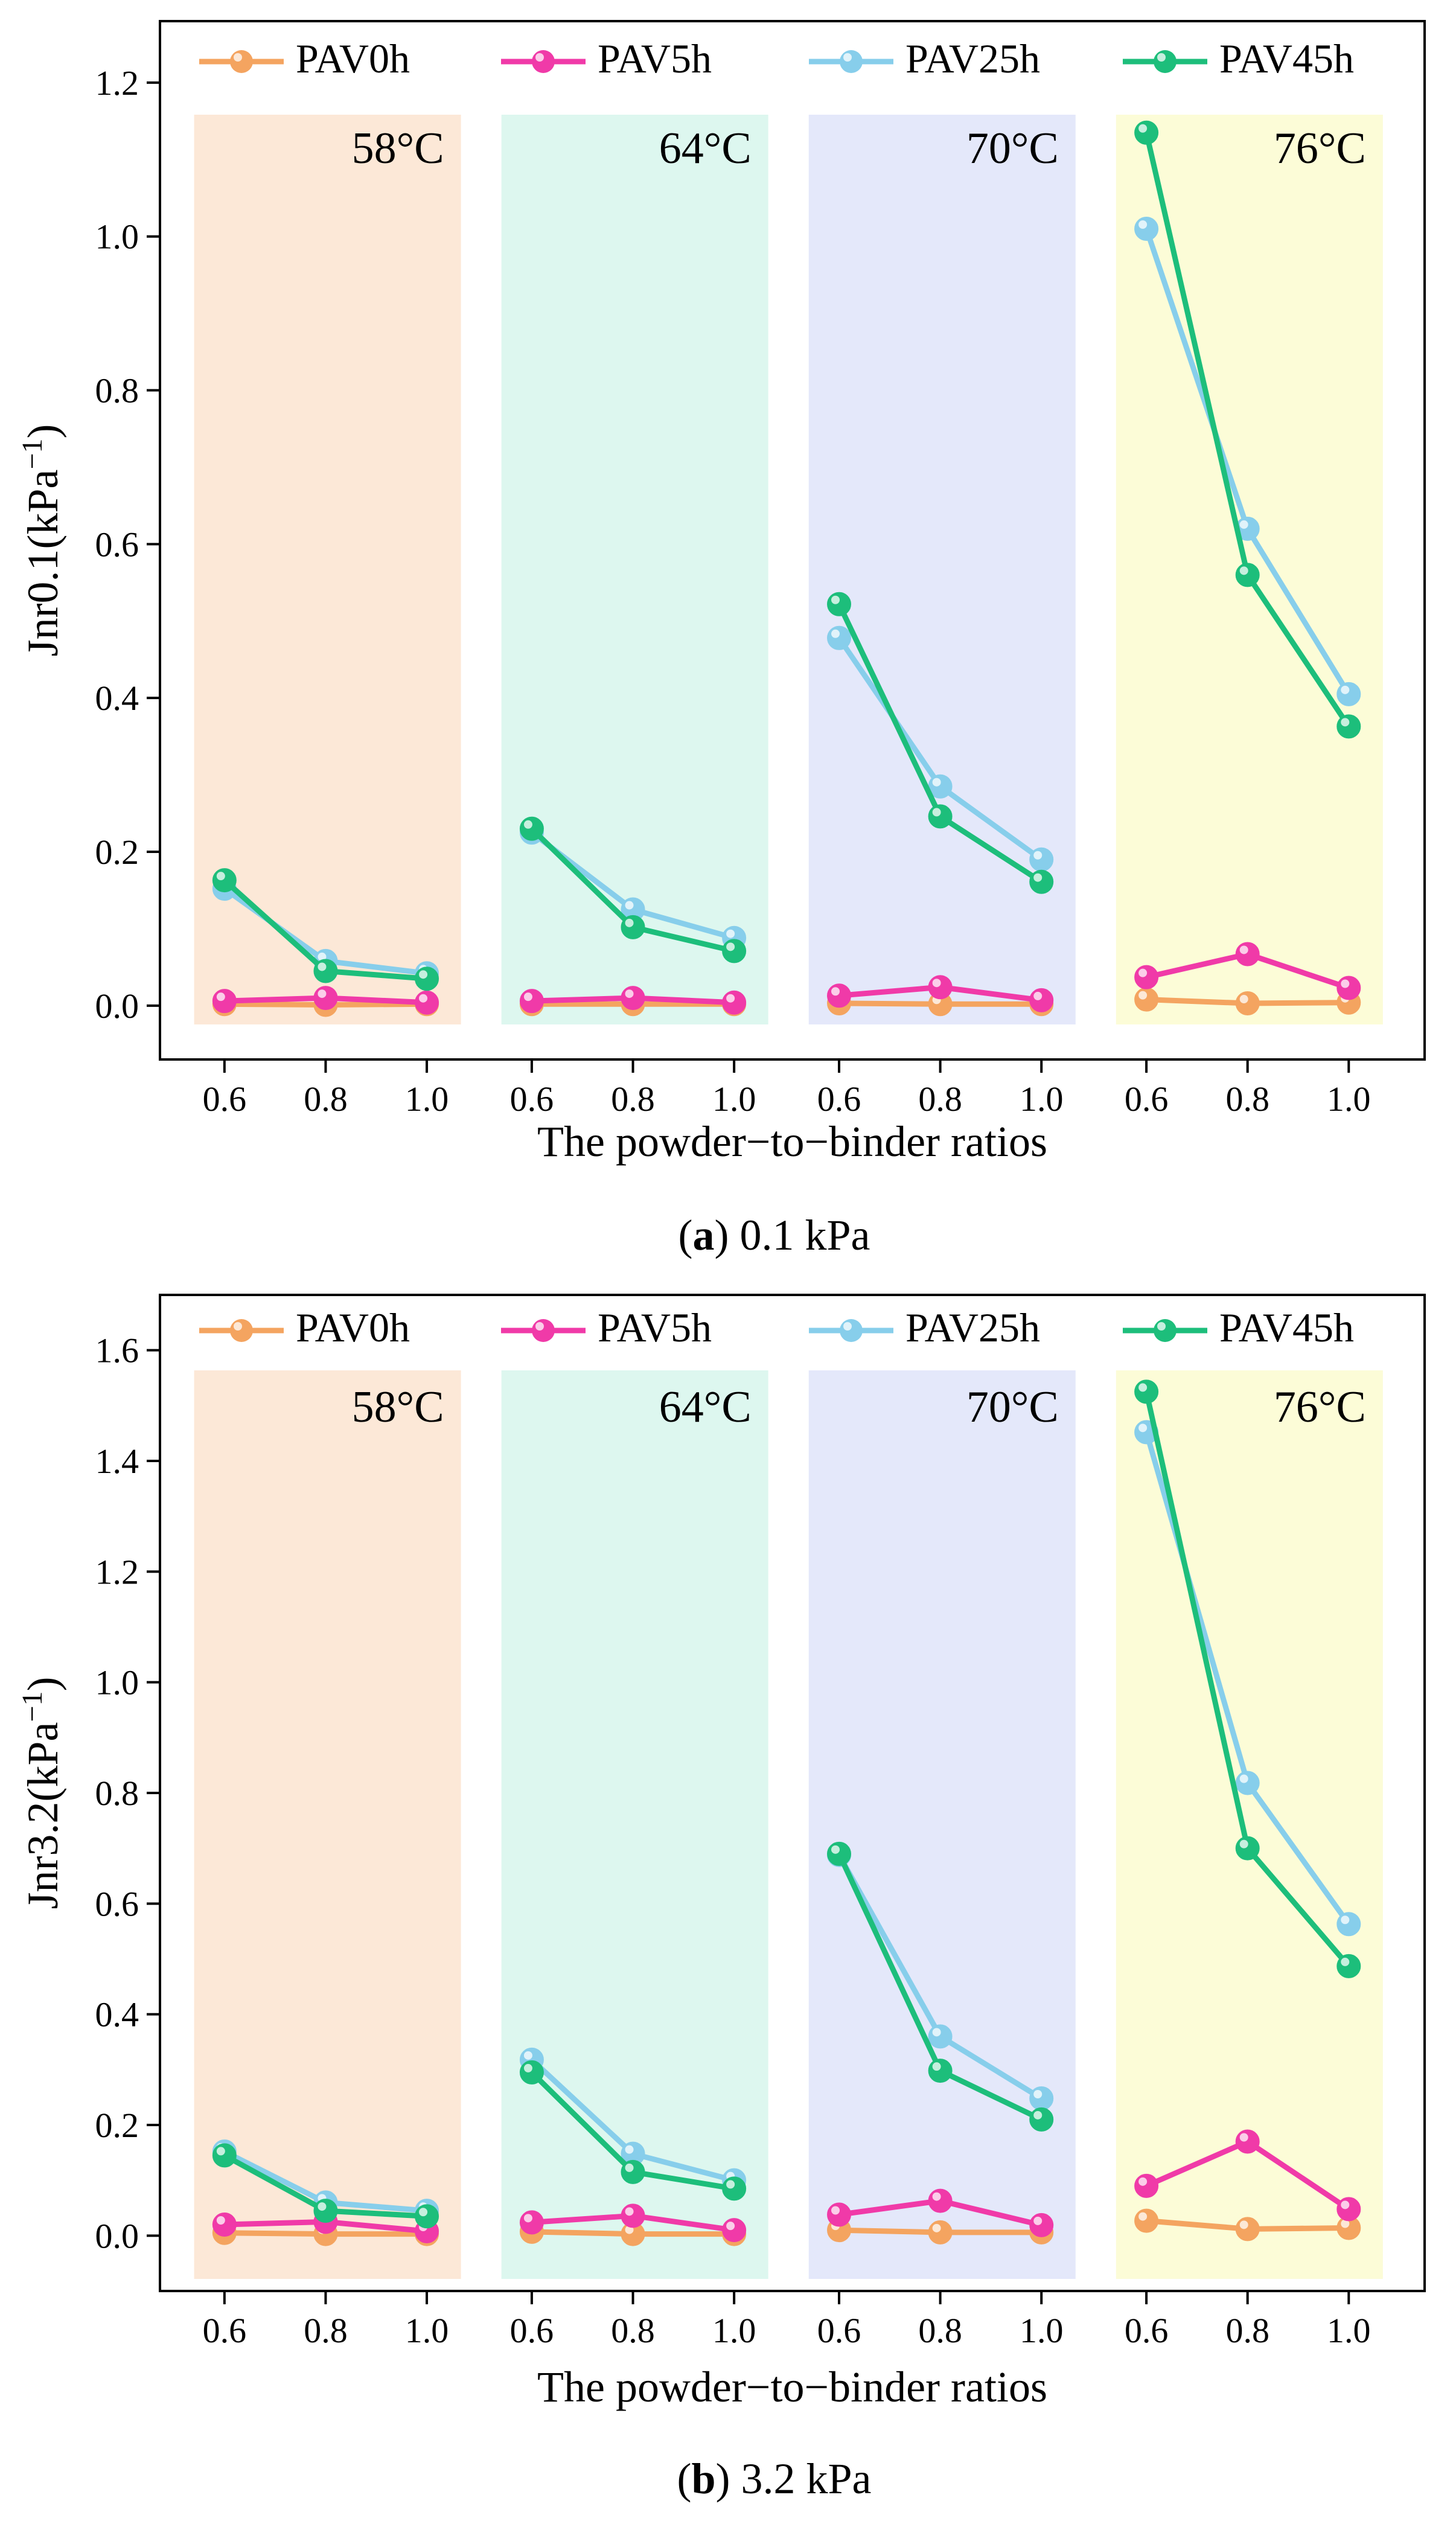  What do you see at coordinates (805, 1235) in the screenshot?
I see `caption-text: 0.1 kPa` at bounding box center [805, 1235].